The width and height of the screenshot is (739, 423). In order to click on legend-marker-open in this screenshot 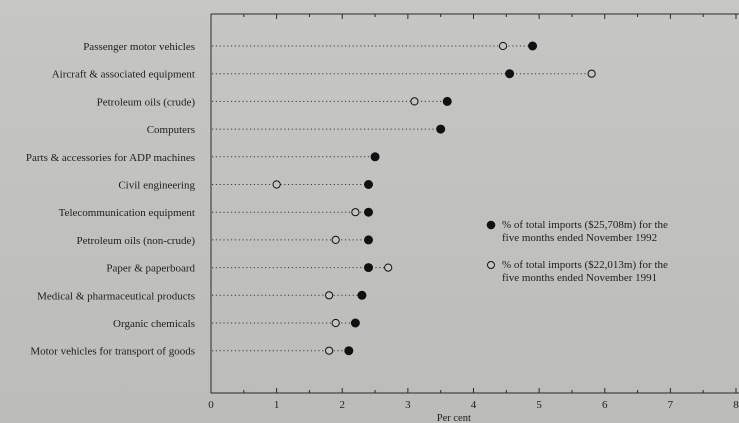, I will do `click(491, 265)`.